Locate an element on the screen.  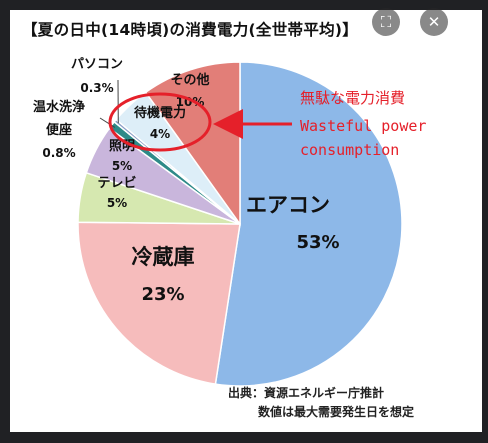
annotation-jp-text: 無駄な電力消費 is located at coordinates (352, 98).